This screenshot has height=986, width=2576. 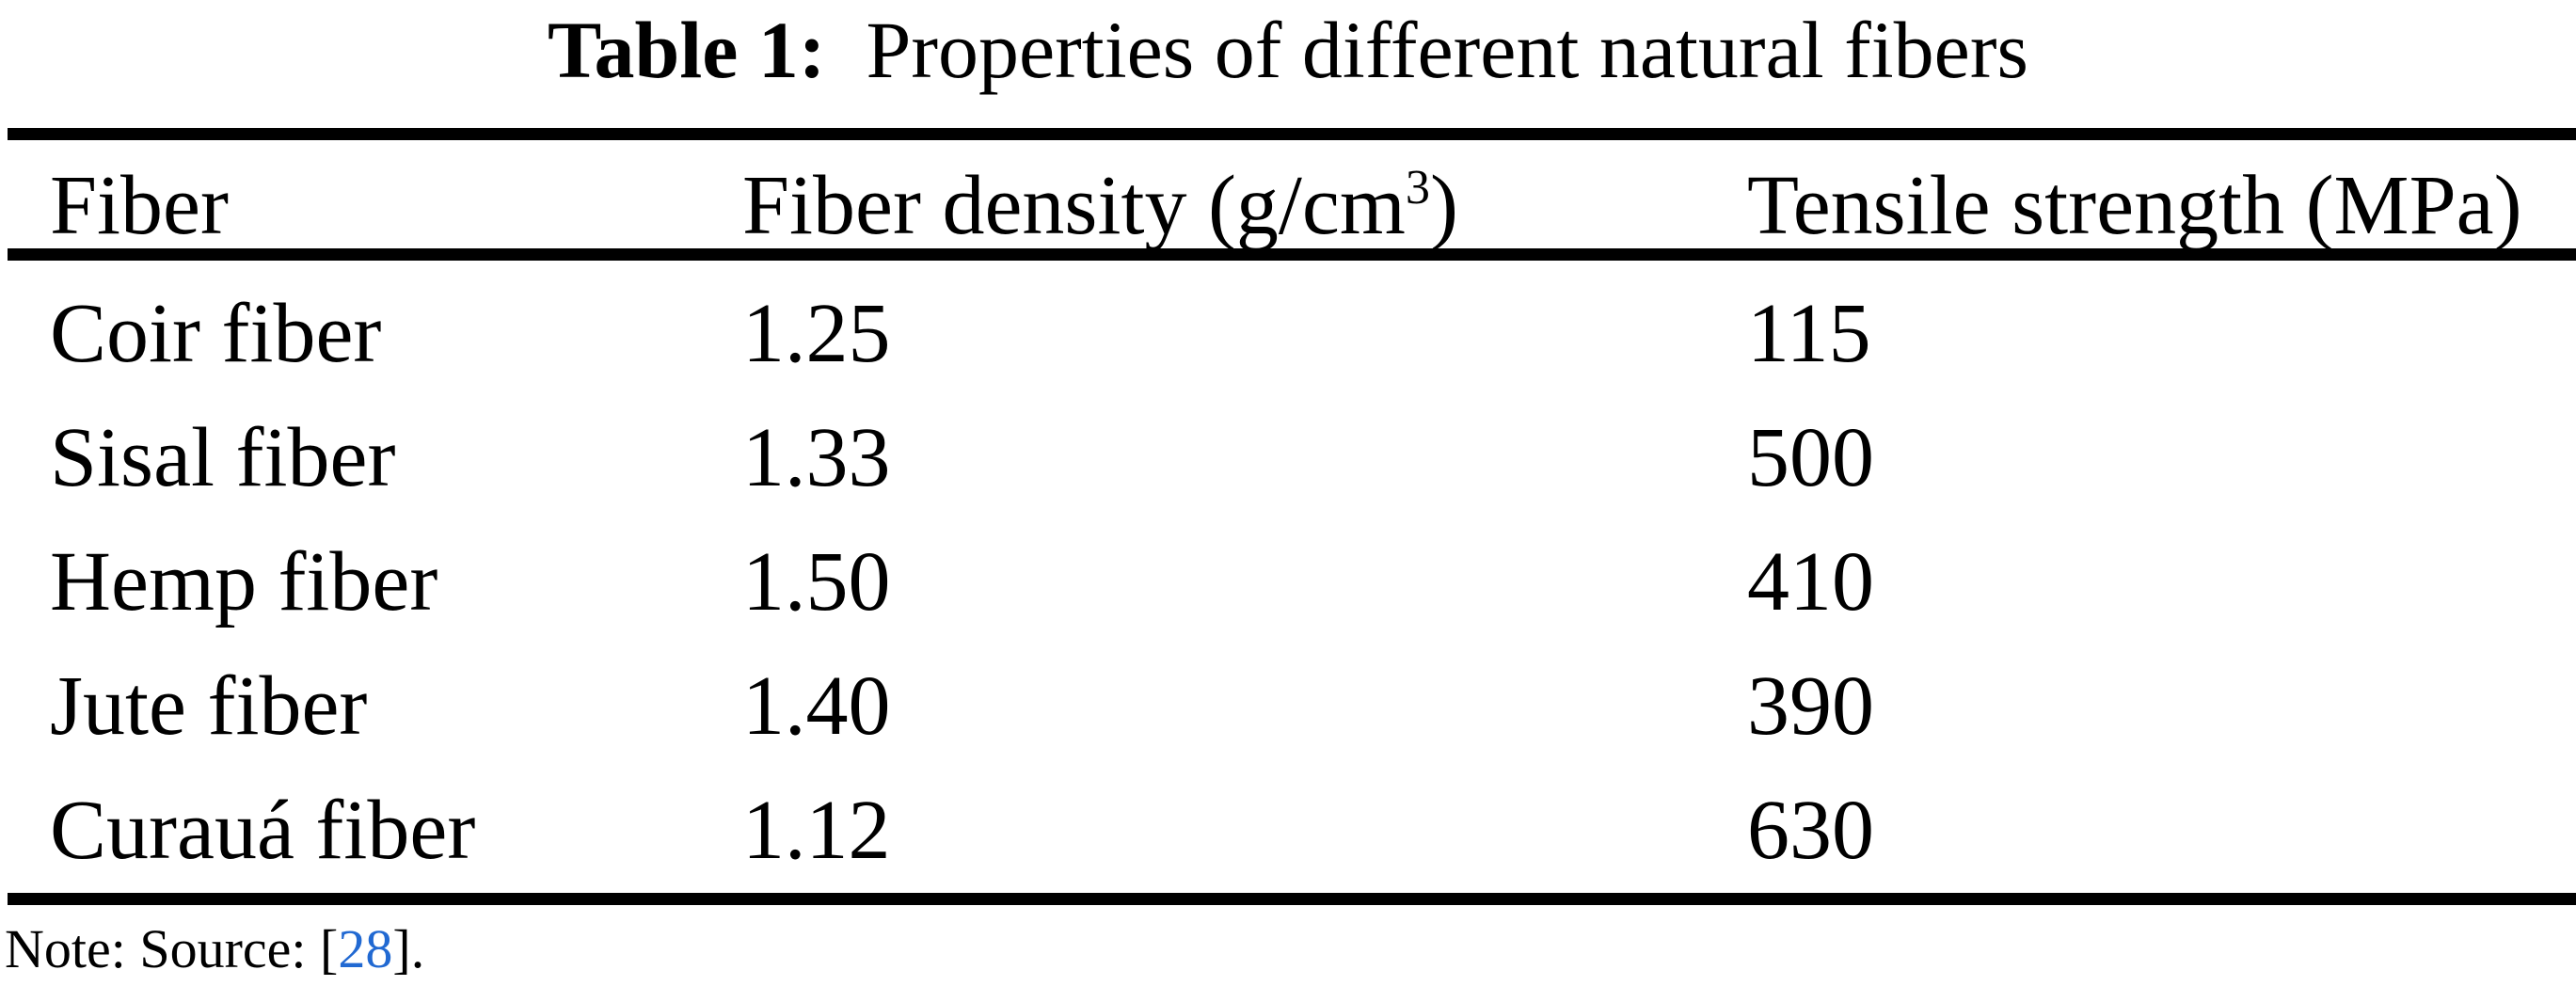 What do you see at coordinates (418, 948) in the screenshot?
I see `note-period: .` at bounding box center [418, 948].